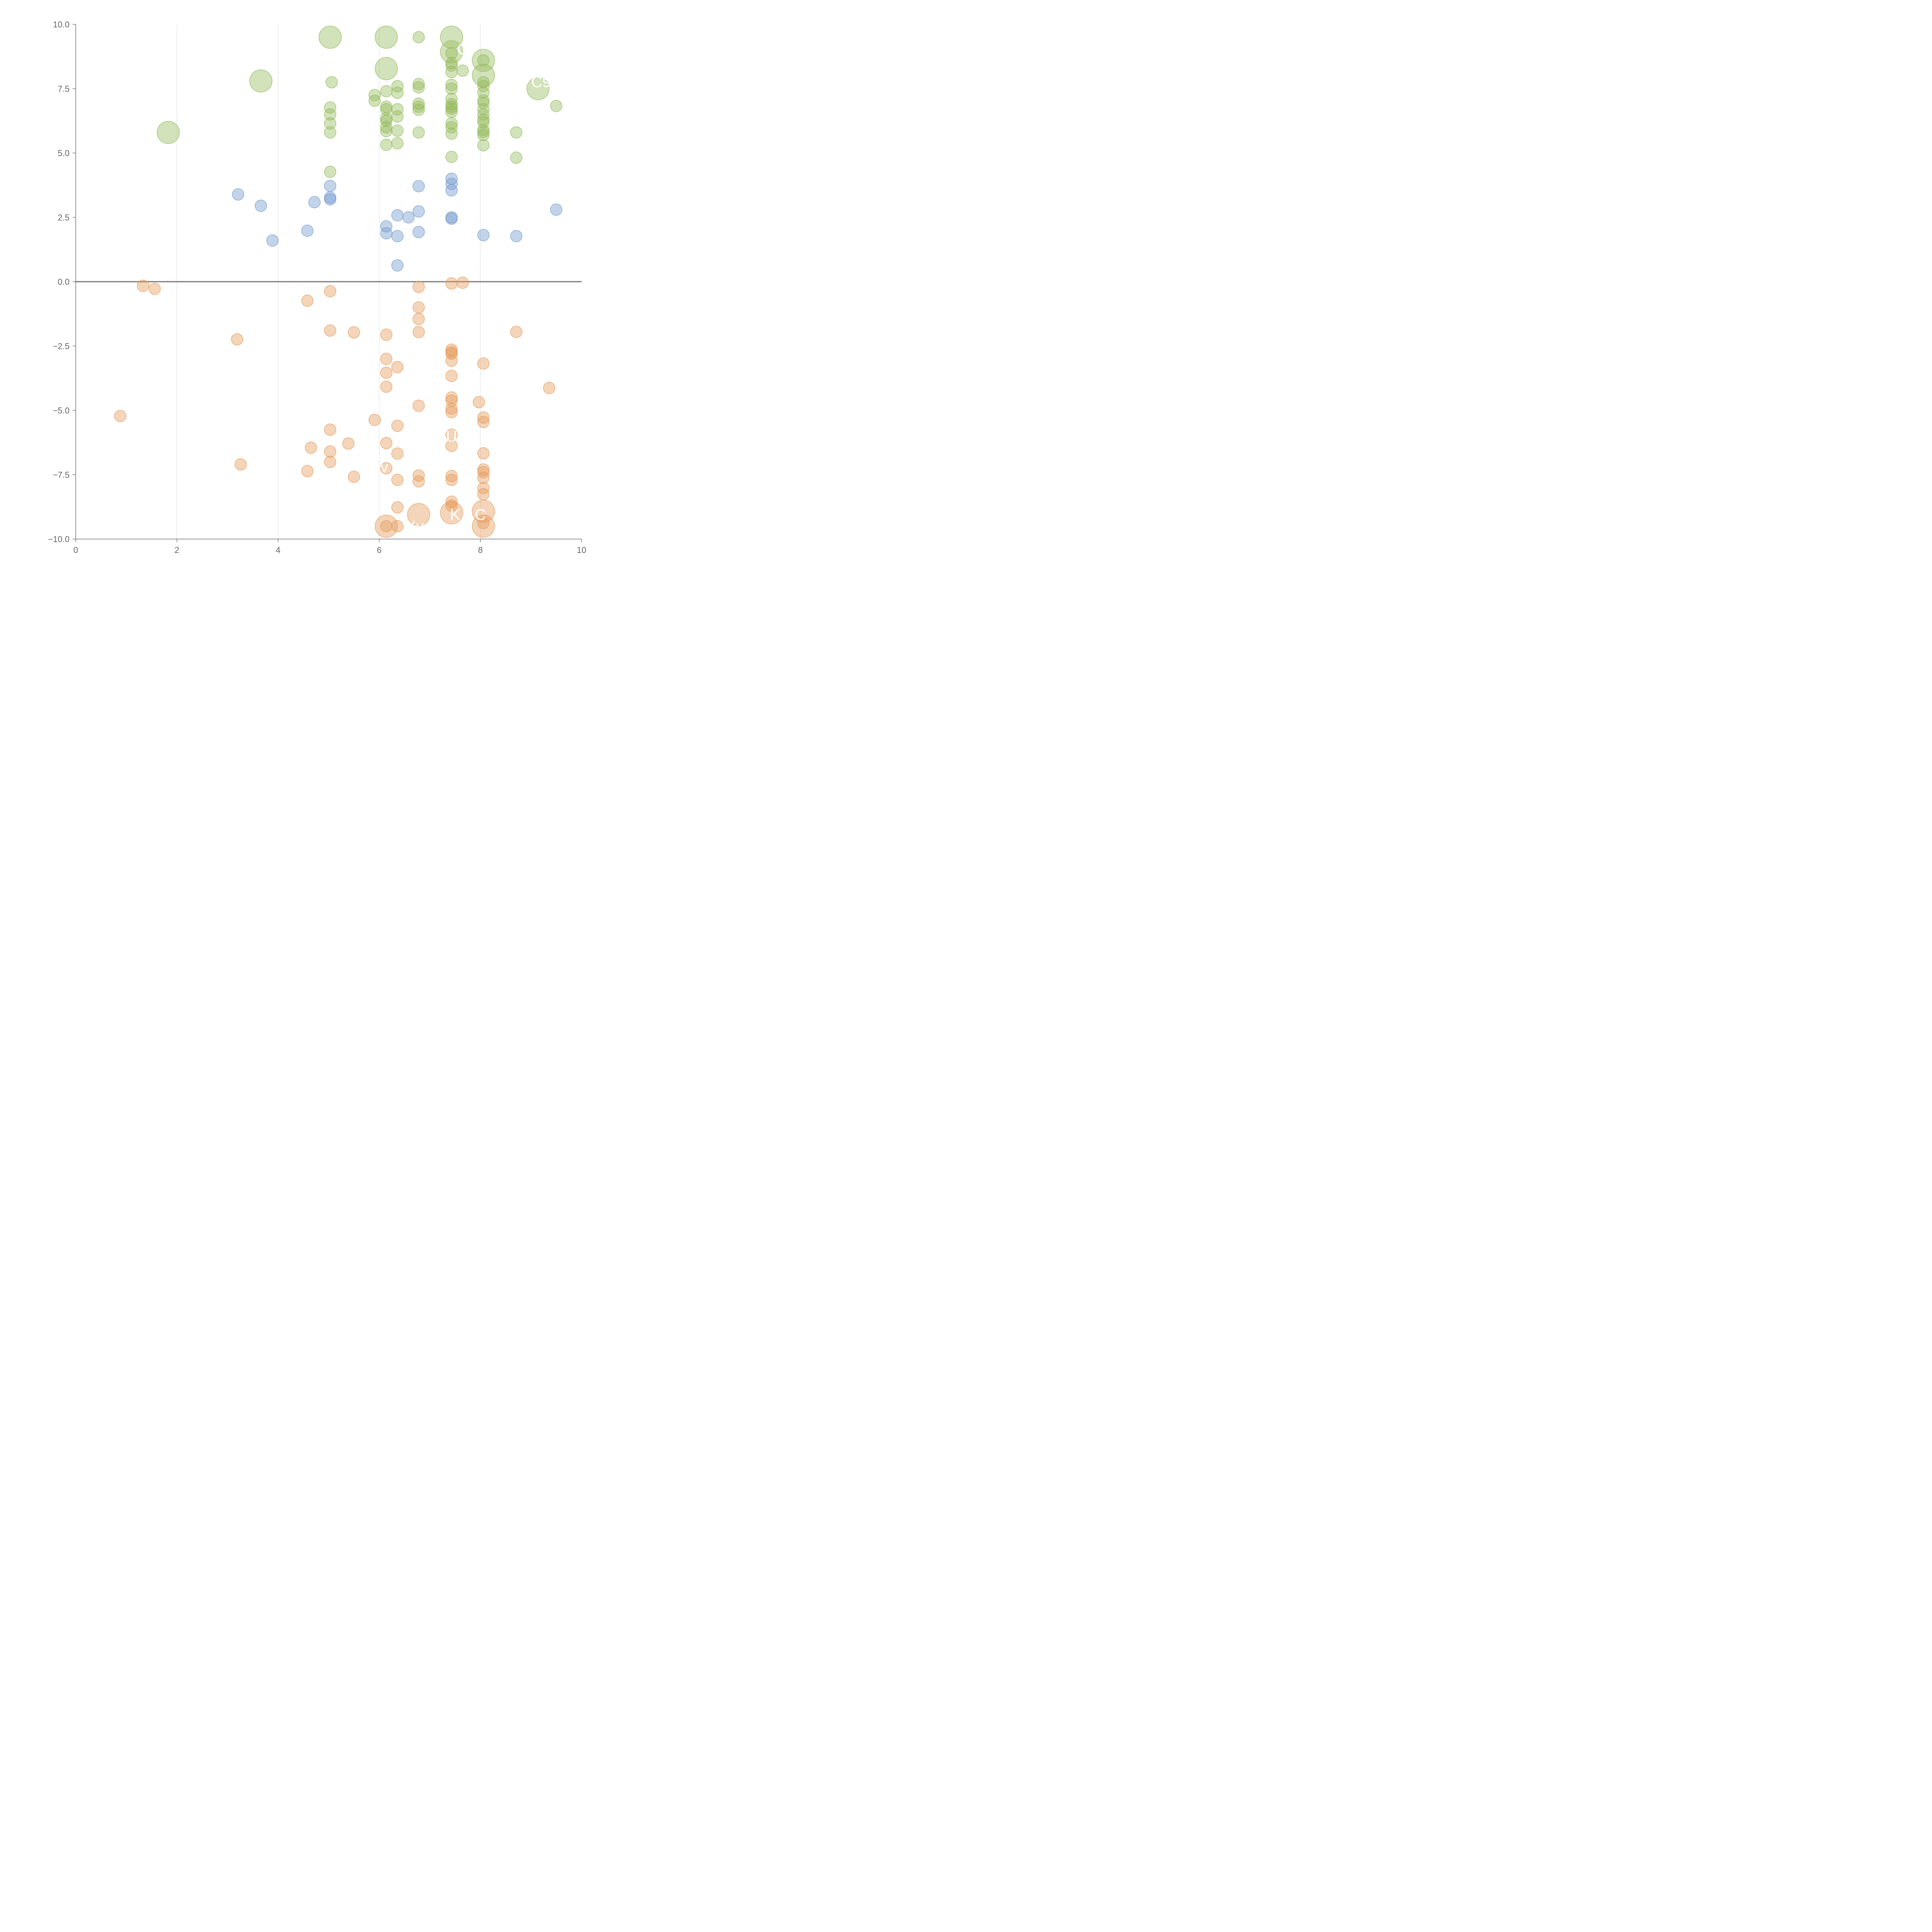 The width and height of the screenshot is (1932, 1932). What do you see at coordinates (62, 25) in the screenshot?
I see `y-tick-label: 10.0` at bounding box center [62, 25].